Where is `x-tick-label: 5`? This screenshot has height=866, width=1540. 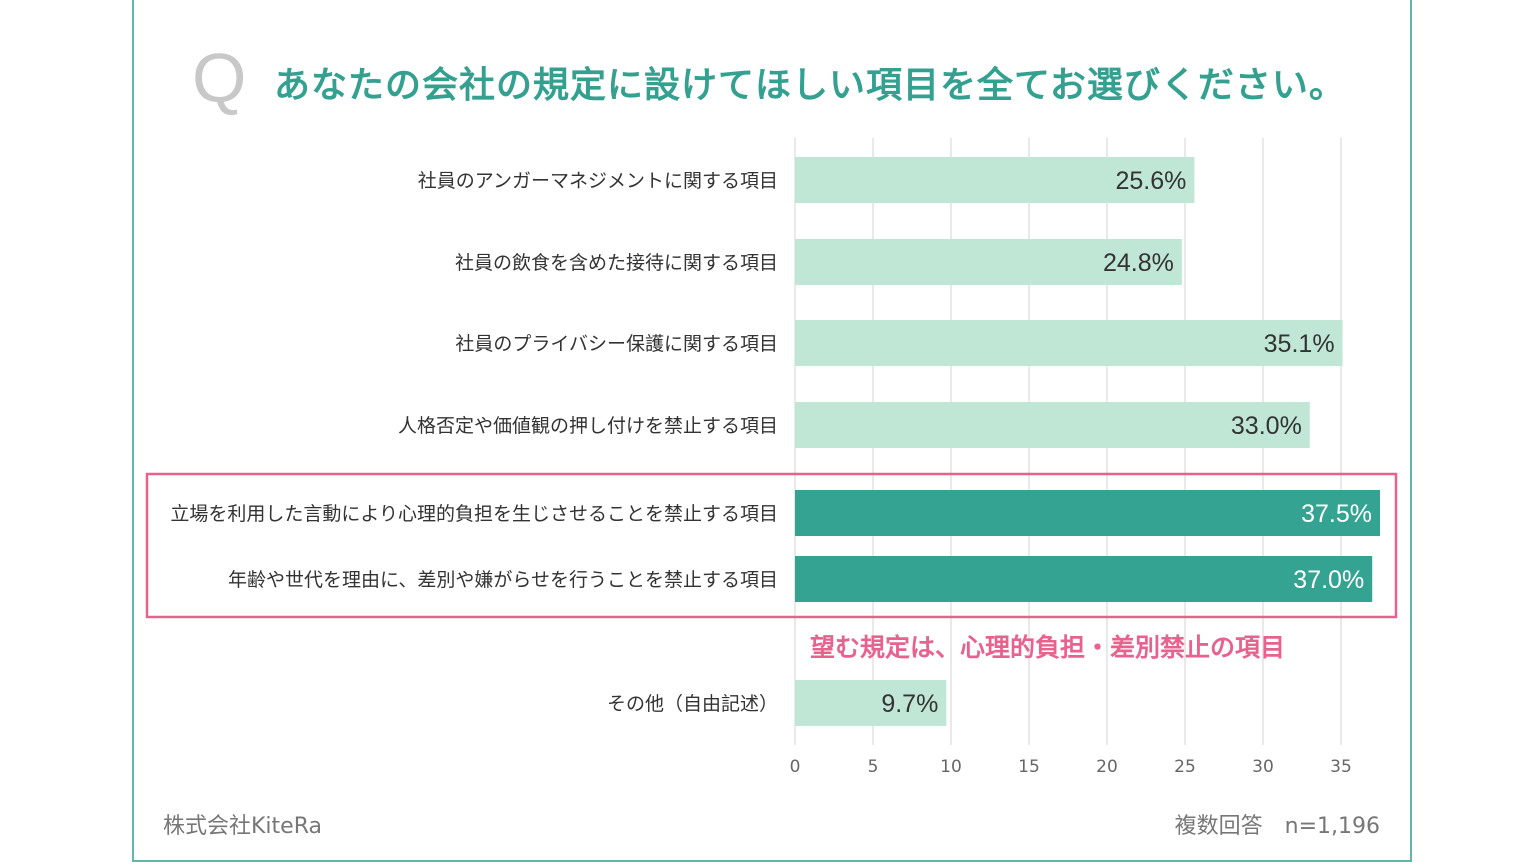 x-tick-label: 5 is located at coordinates (873, 767).